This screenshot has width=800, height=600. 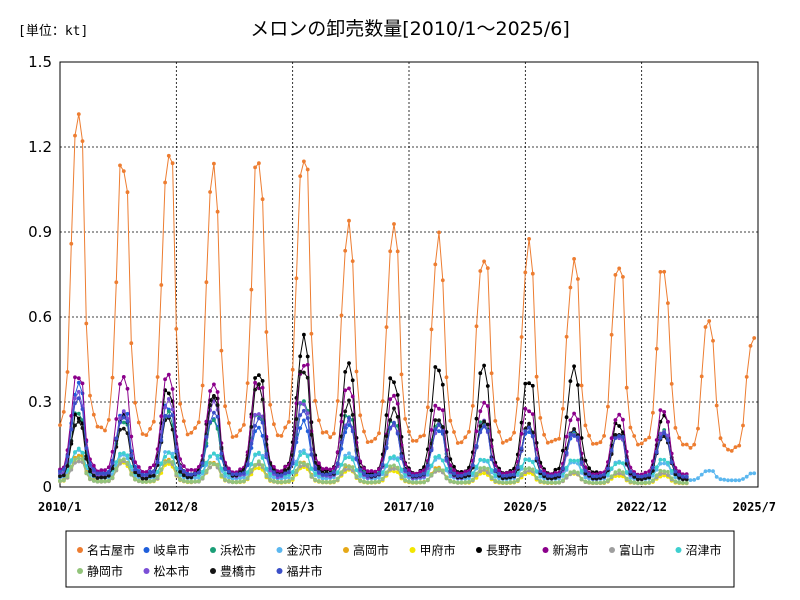 I want to click on y-tick-label: 0, so click(x=47, y=487).